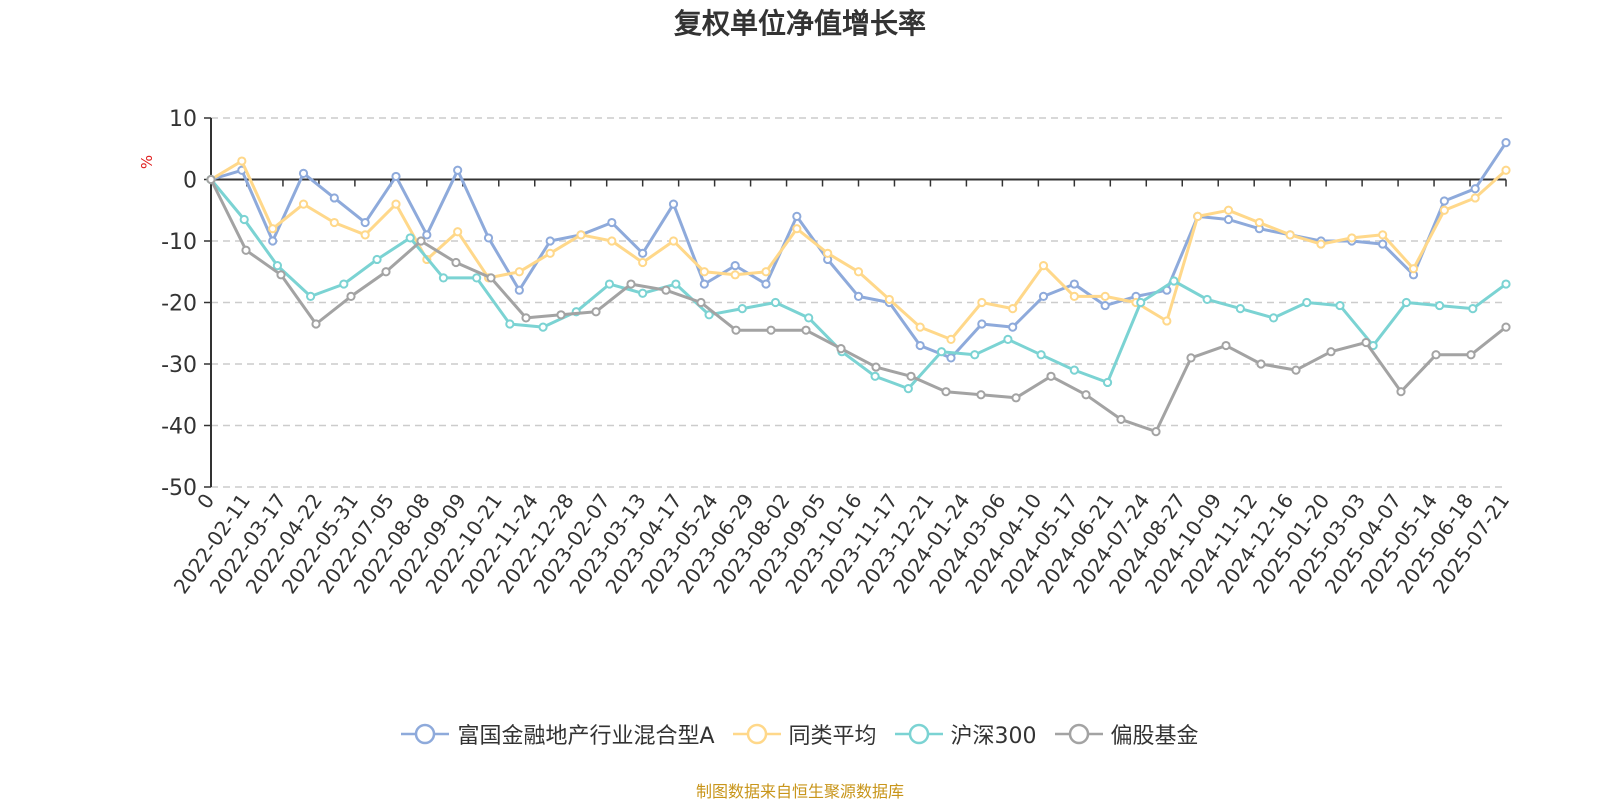 This screenshot has width=1600, height=802. I want to click on legend-item: 同类平均, so click(804, 734).